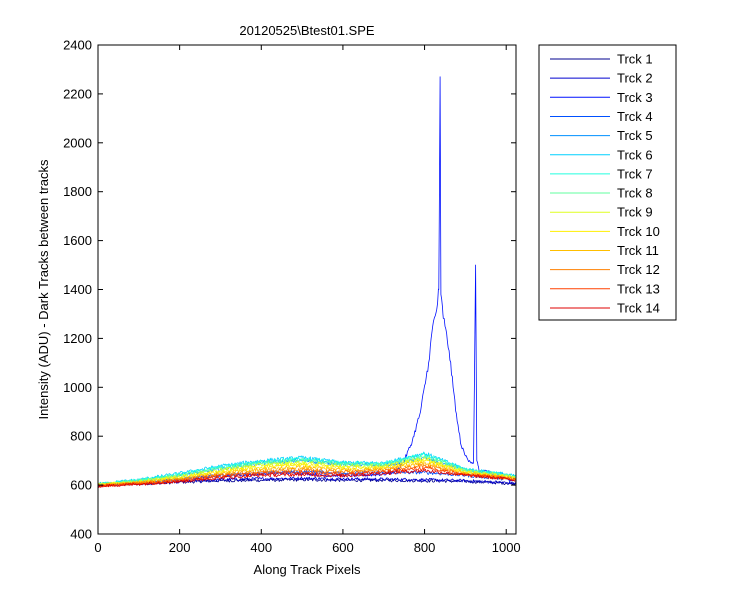 The image size is (750, 600). I want to click on y-tick-label: 800, so click(81, 436).